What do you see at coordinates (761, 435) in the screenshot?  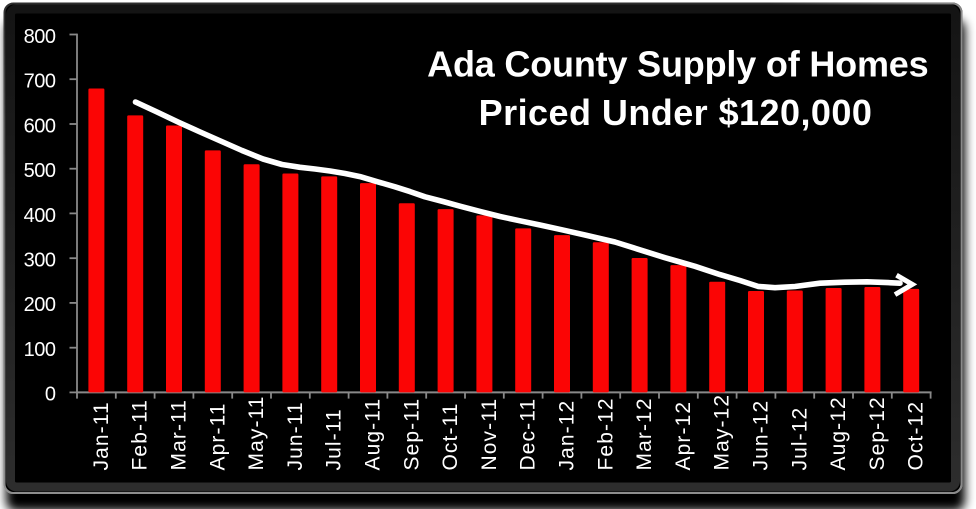 I see `svg-text: Jun-12` at bounding box center [761, 435].